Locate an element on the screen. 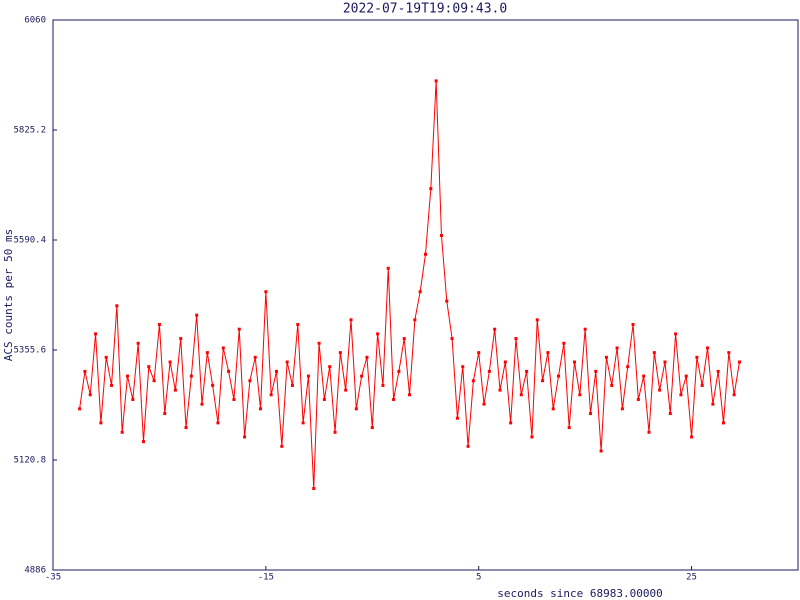 The image size is (800, 600). chart-title: 2022-07-19T19:09:43.0 is located at coordinates (425, 9).